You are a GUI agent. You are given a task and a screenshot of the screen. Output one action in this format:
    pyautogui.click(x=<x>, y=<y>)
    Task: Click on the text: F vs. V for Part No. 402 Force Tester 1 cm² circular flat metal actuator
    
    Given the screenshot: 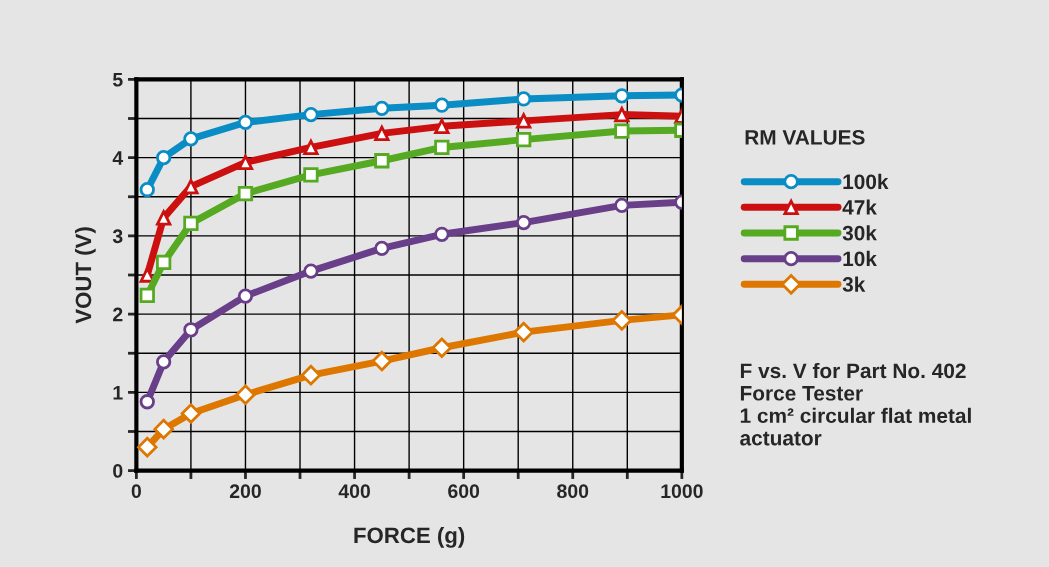 What is the action you would take?
    pyautogui.click(x=855, y=404)
    